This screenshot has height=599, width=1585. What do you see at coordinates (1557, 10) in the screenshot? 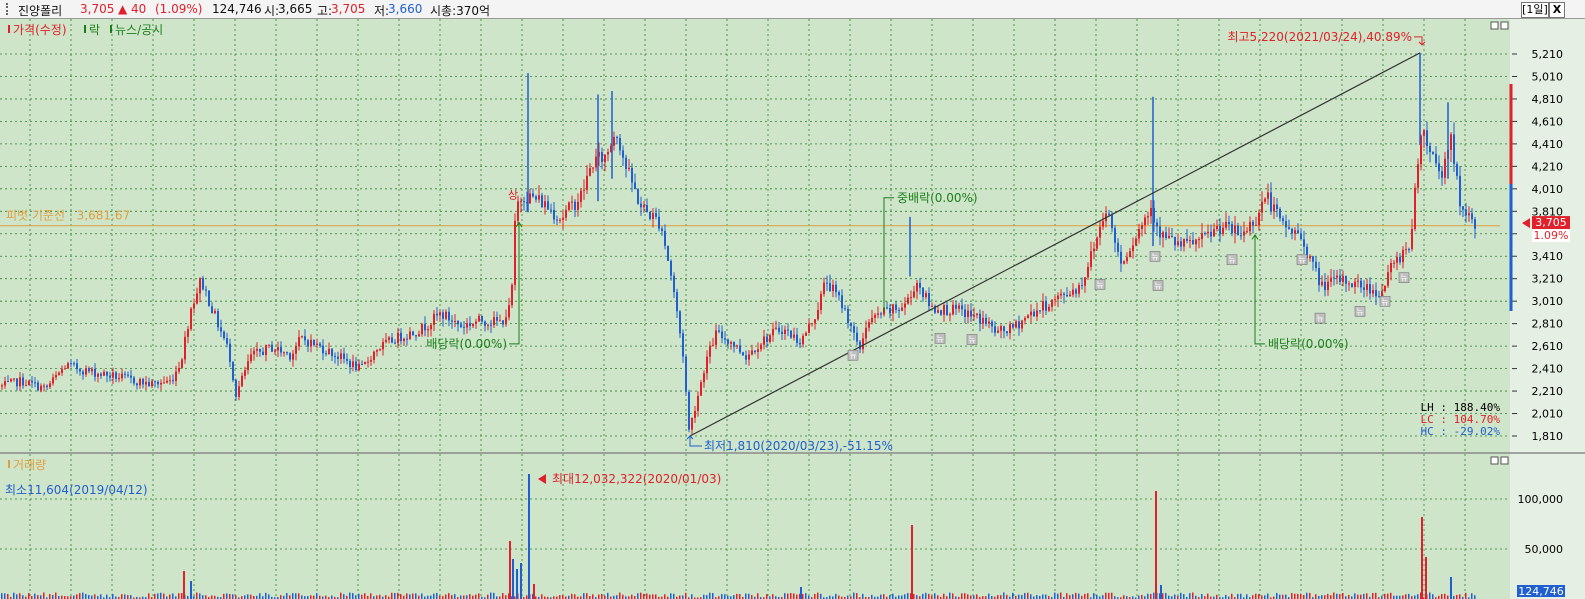
I see `close-button: X` at bounding box center [1557, 10].